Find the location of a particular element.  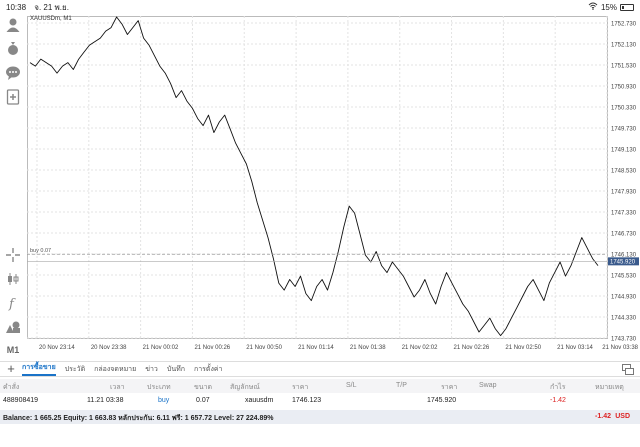

battery-percent: 15% is located at coordinates (608, 7).